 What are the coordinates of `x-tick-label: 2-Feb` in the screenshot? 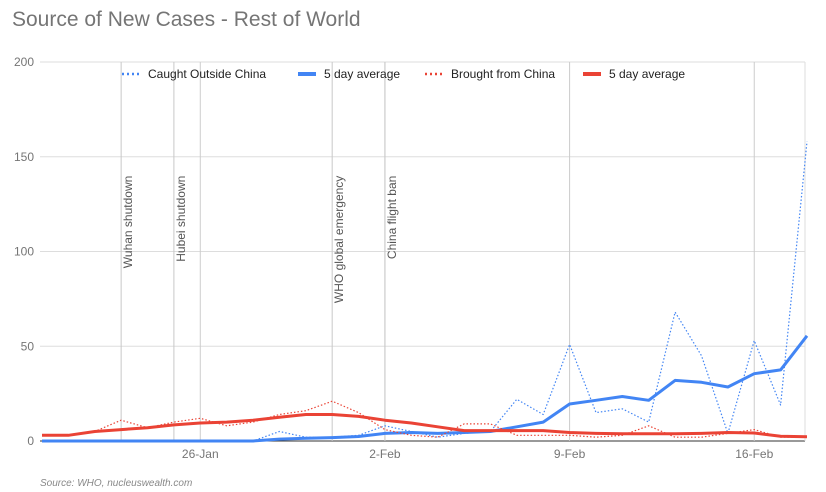 It's located at (385, 454).